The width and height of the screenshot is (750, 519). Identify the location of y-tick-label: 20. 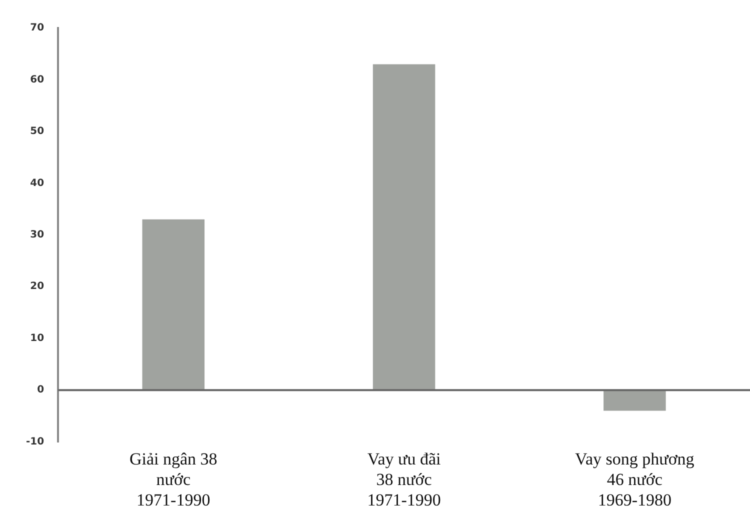
(37, 286).